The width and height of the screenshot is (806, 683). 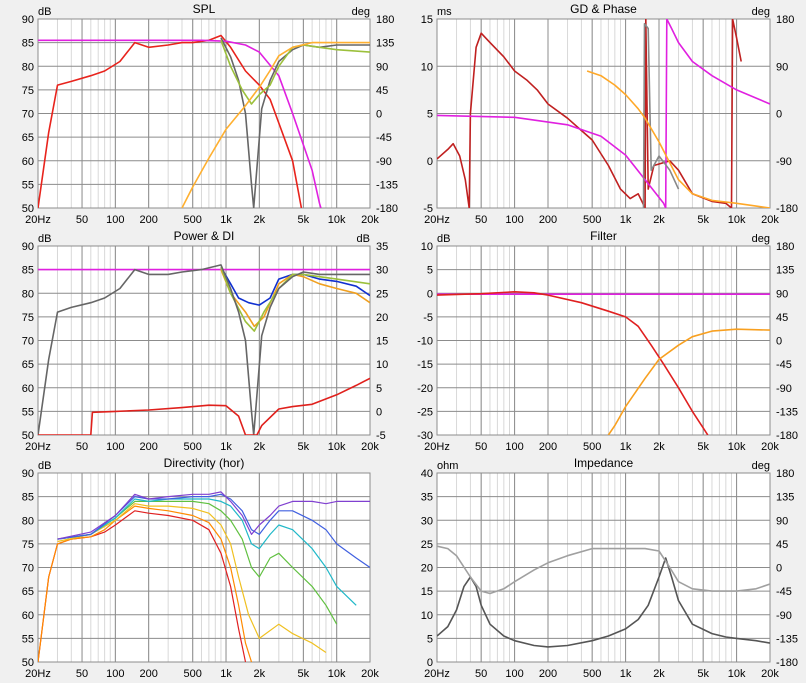 I want to click on y-tick-label: 40, so click(x=427, y=474).